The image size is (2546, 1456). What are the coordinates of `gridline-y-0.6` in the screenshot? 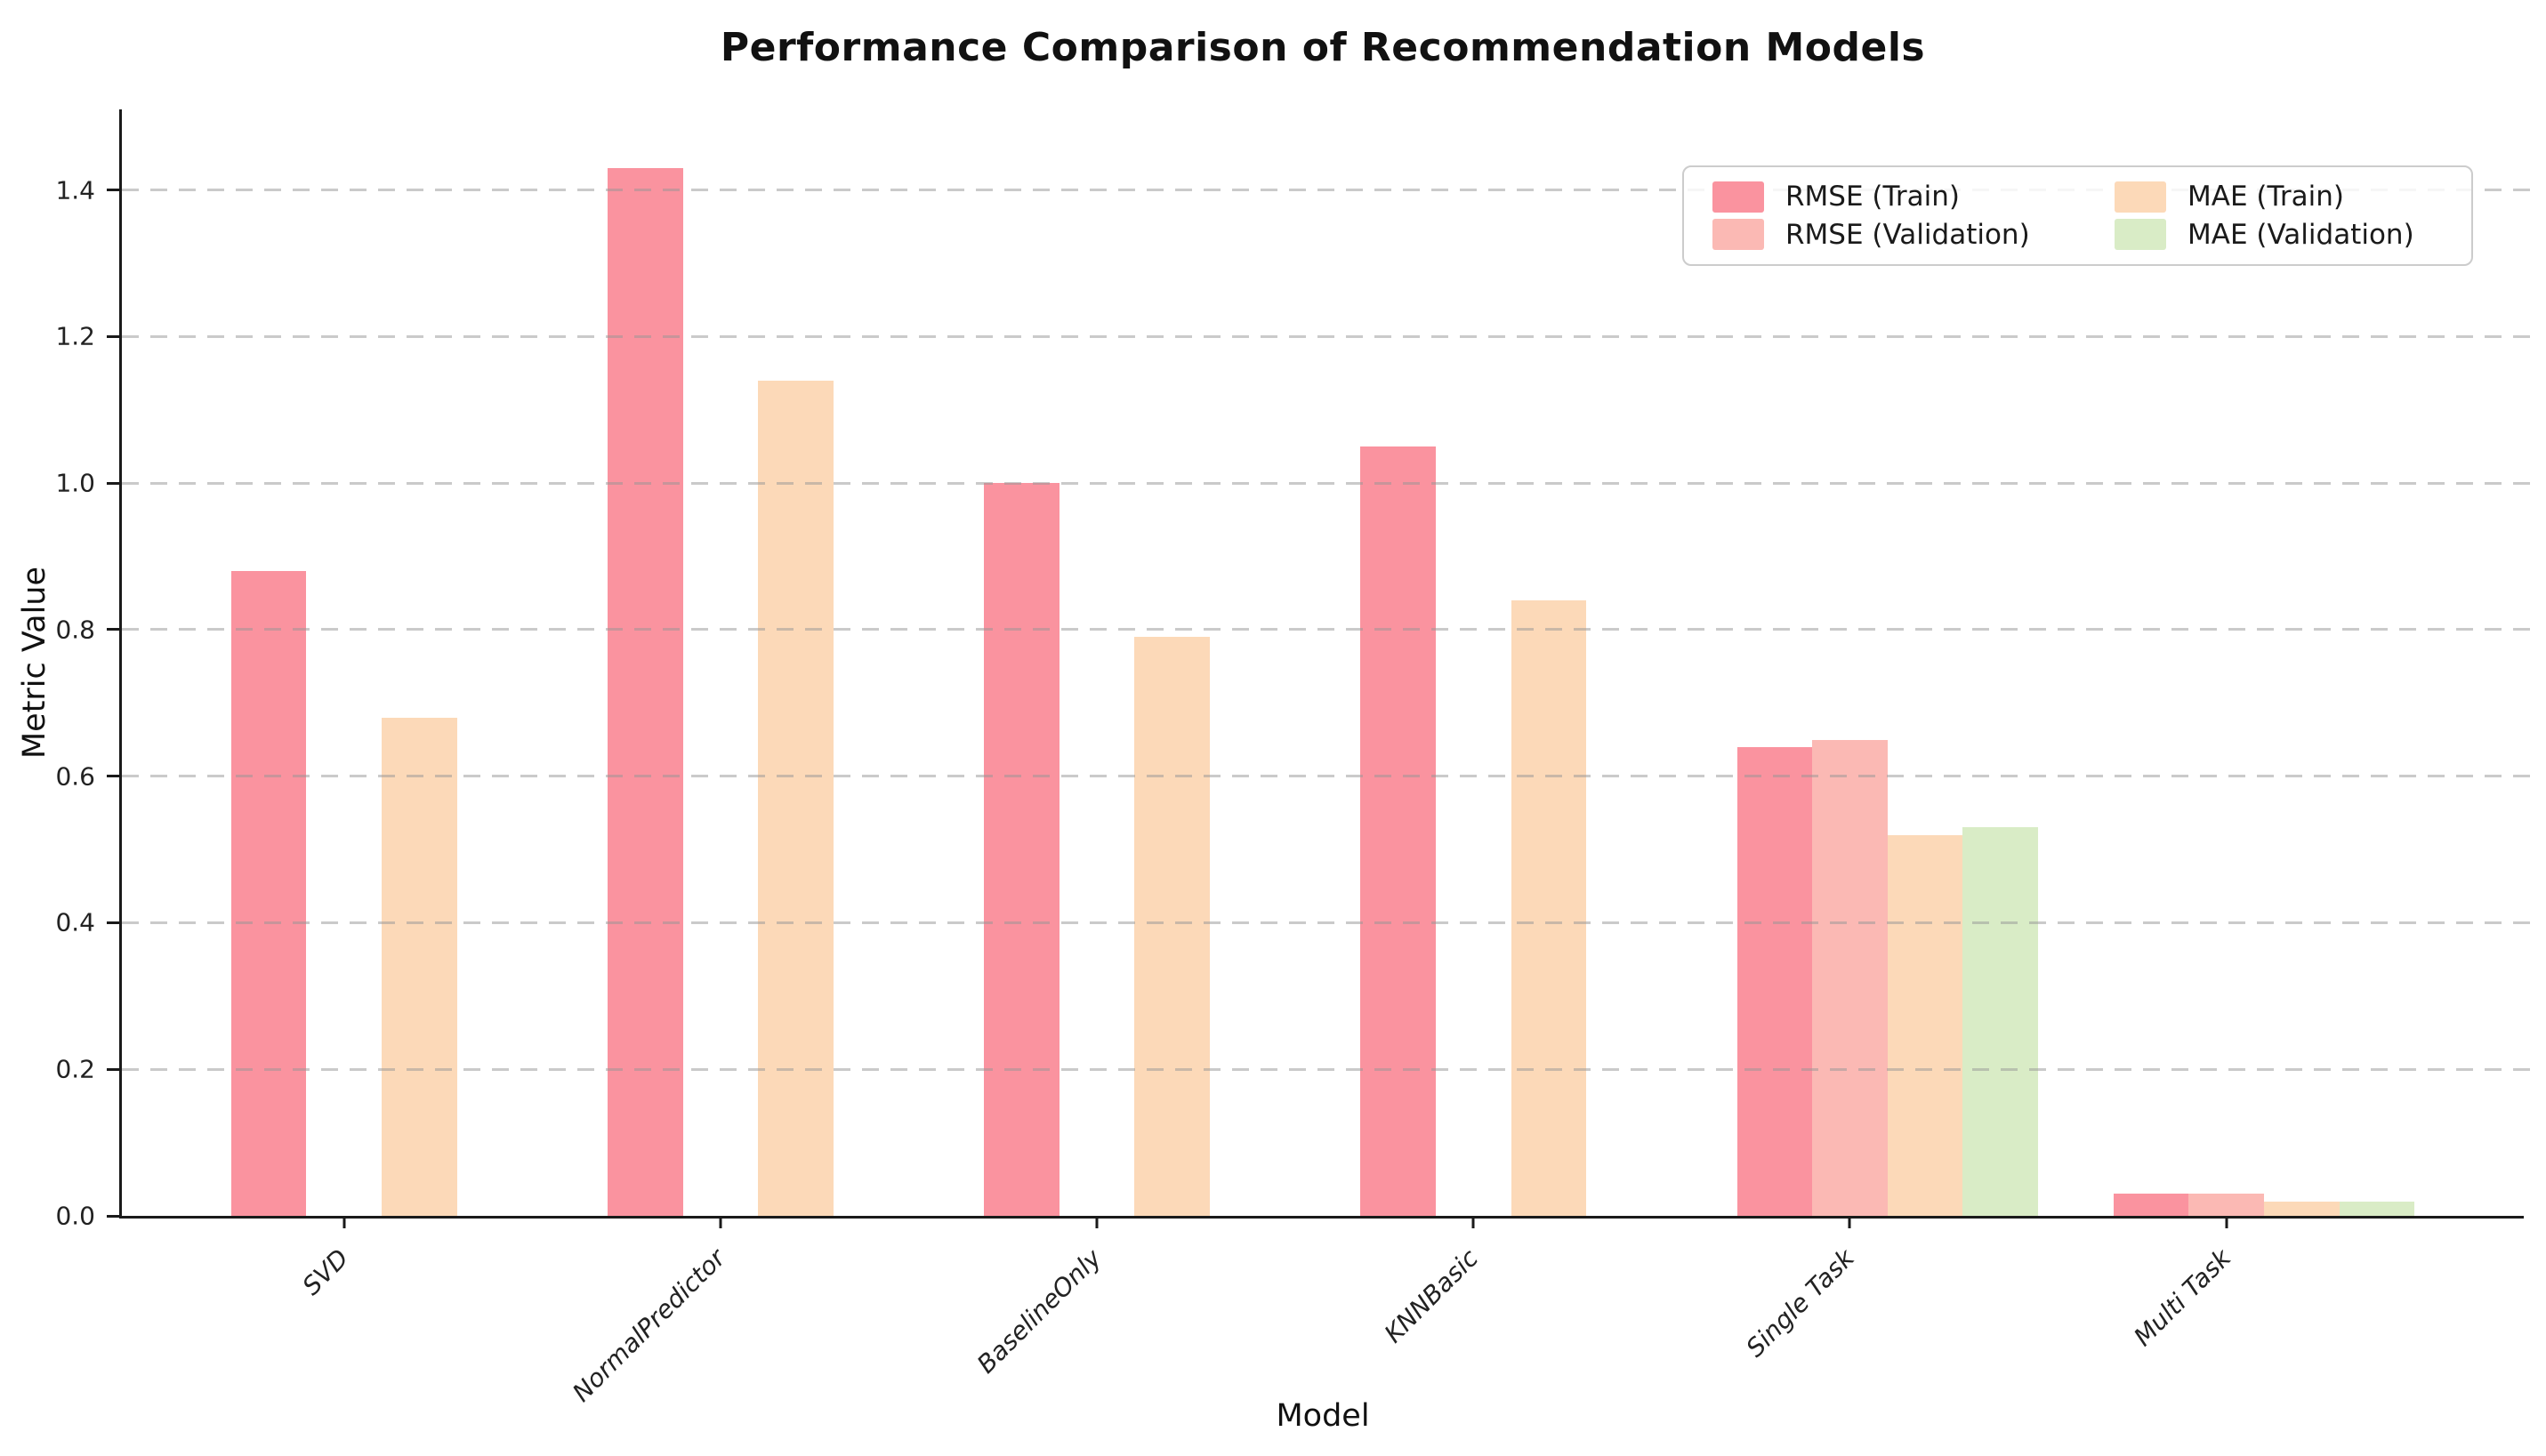 It's located at (1326, 776).